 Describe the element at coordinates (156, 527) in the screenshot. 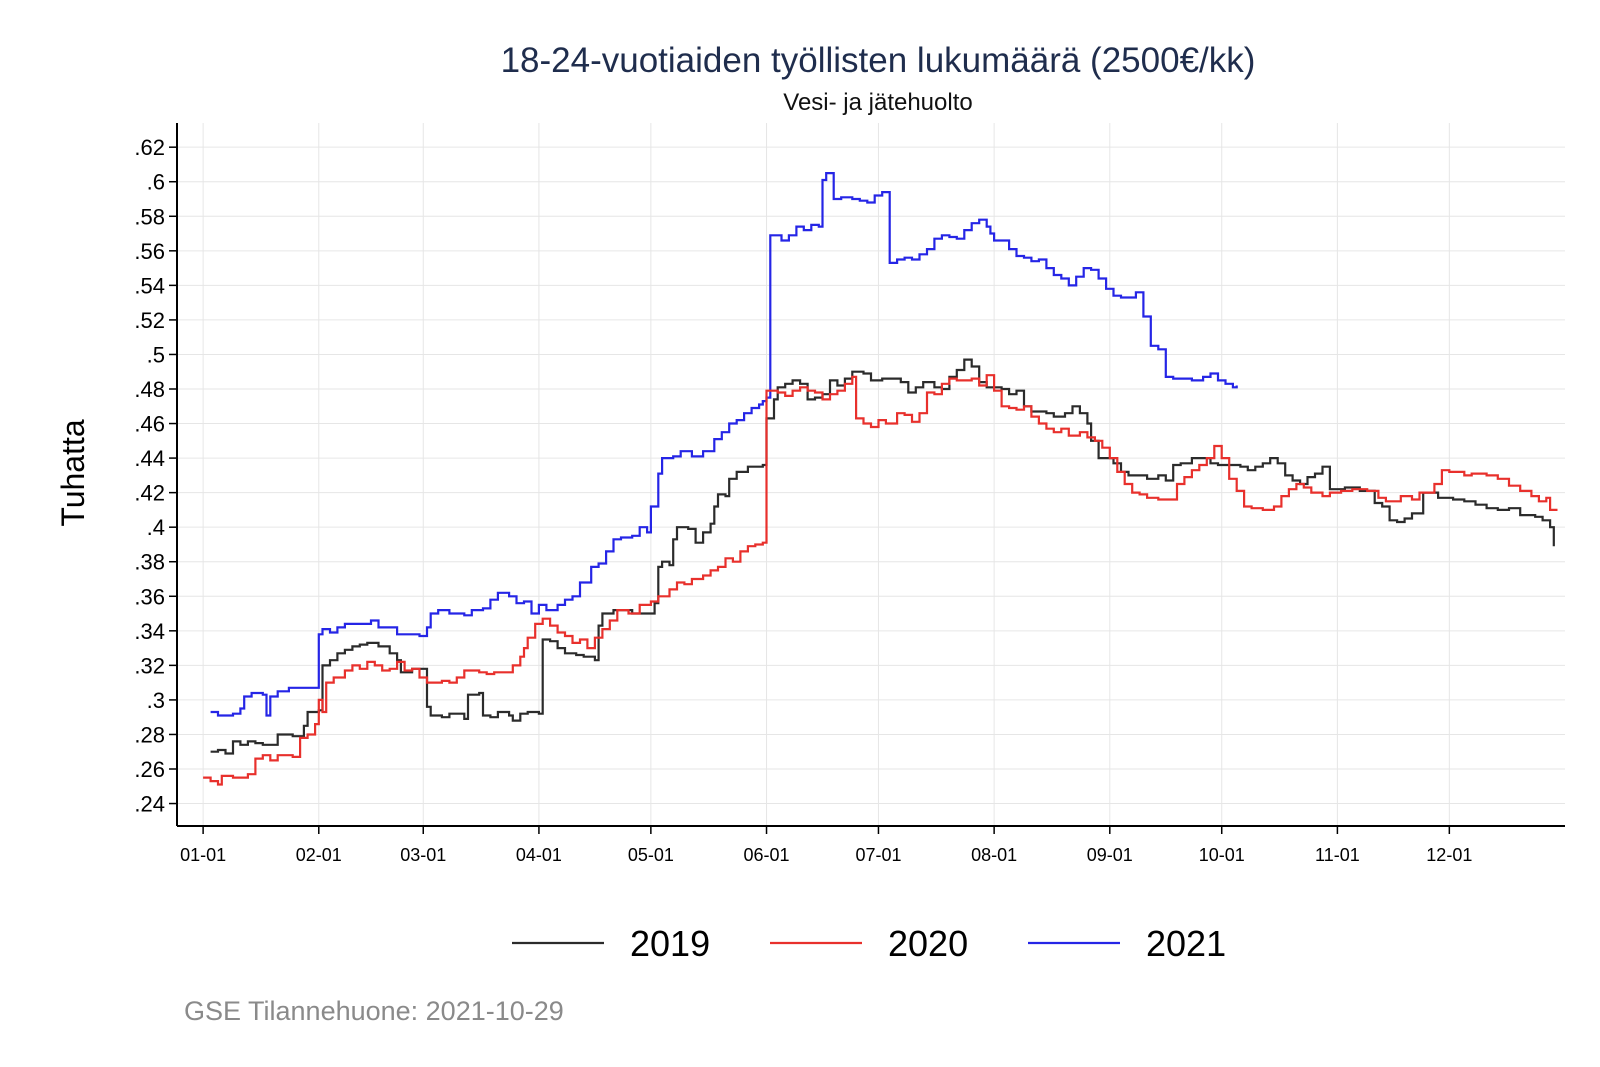

I see `y-tick-label: .4` at that location.